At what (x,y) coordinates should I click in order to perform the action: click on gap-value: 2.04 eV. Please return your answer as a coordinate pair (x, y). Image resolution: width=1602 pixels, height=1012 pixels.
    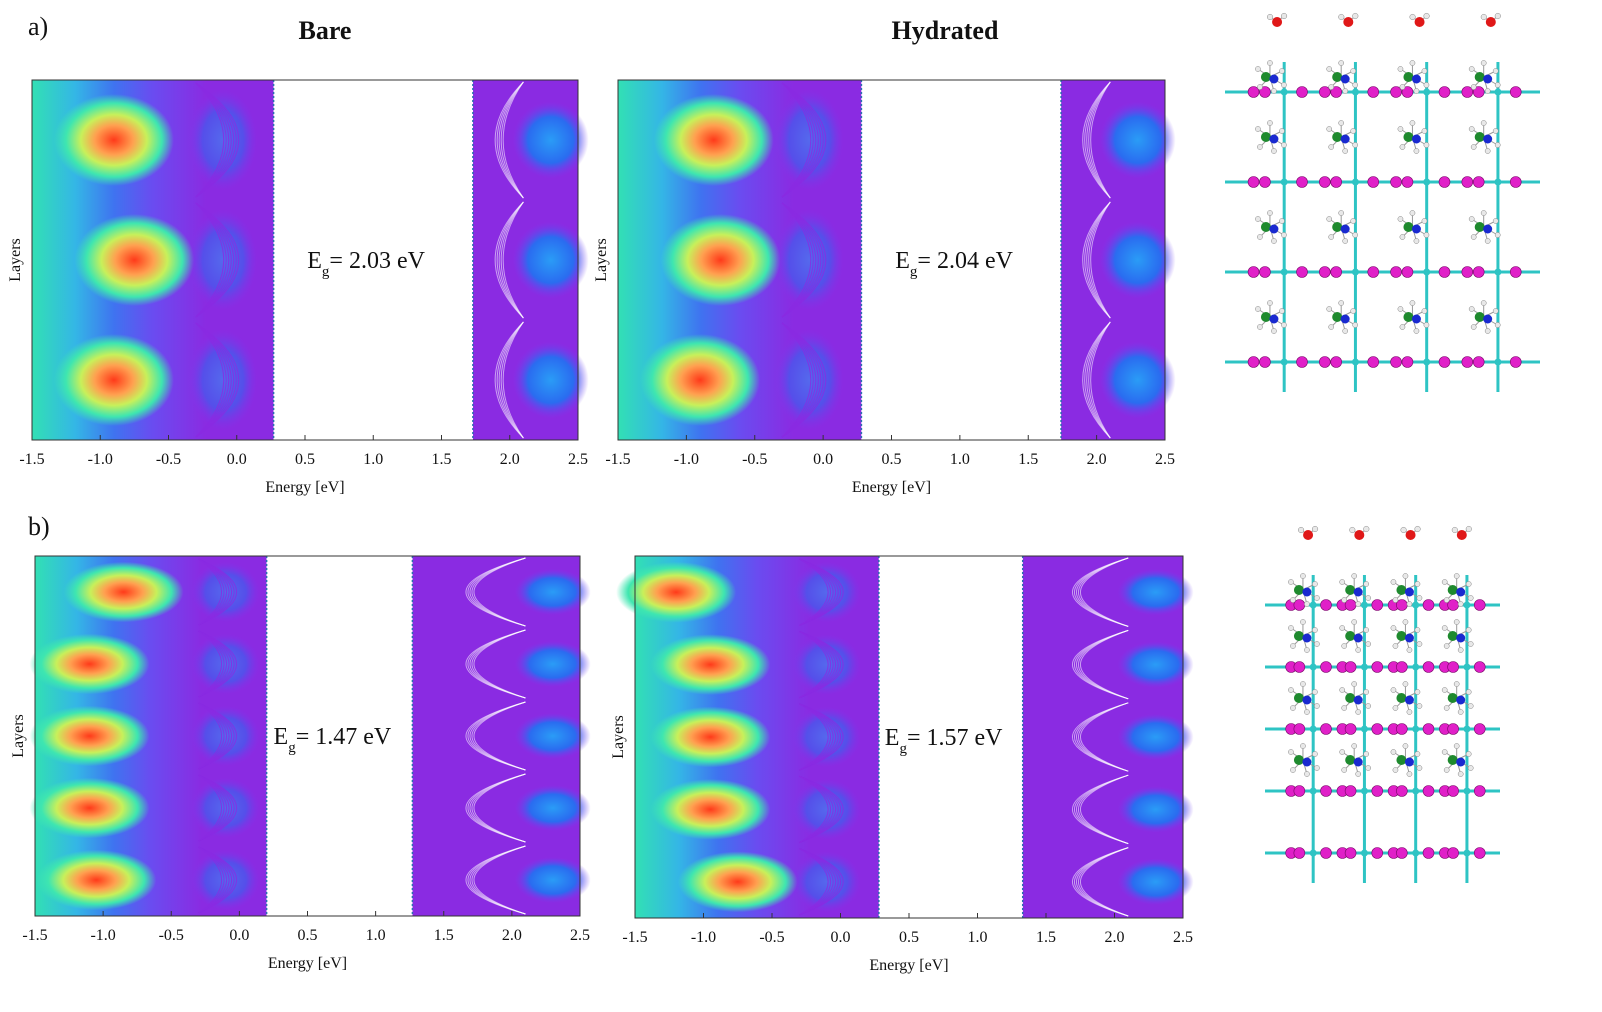
    Looking at the image, I should click on (975, 261).